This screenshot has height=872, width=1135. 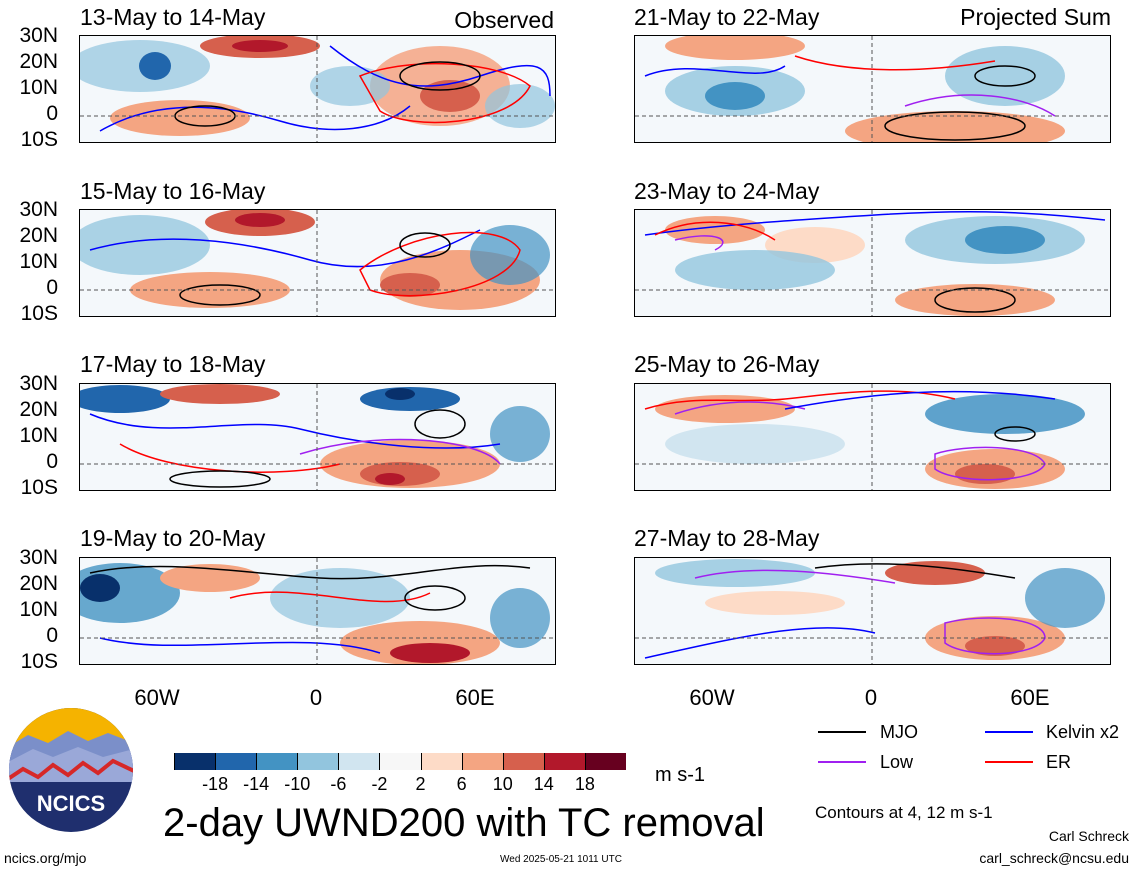 What do you see at coordinates (420, 784) in the screenshot?
I see `colorbar-tick-label: 2` at bounding box center [420, 784].